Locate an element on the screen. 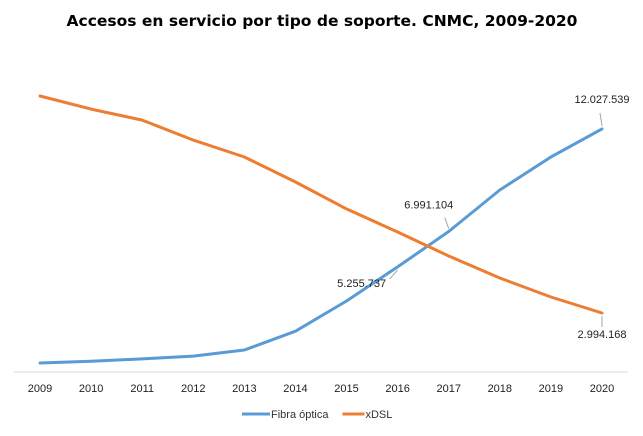 The image size is (643, 436). x-tick-label: 2013 is located at coordinates (244, 389).